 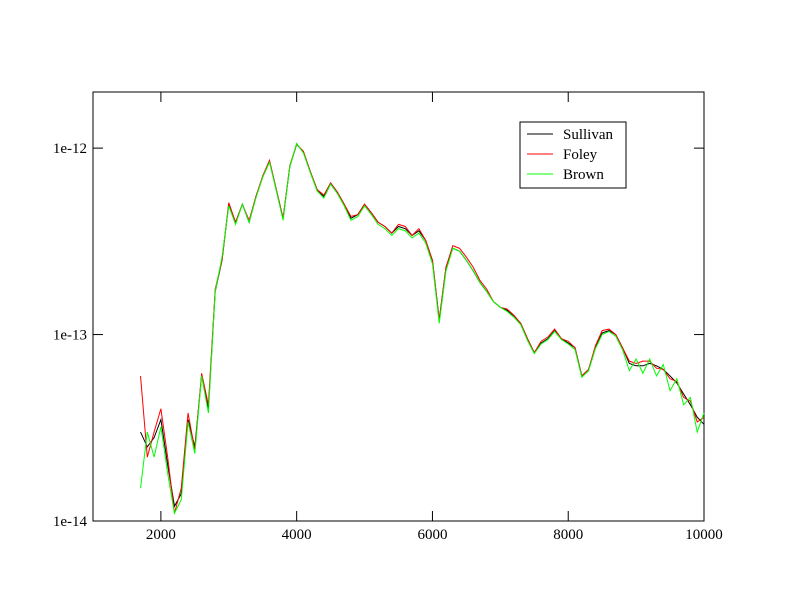 I want to click on y-tick-label: 1e-13, so click(x=70, y=336).